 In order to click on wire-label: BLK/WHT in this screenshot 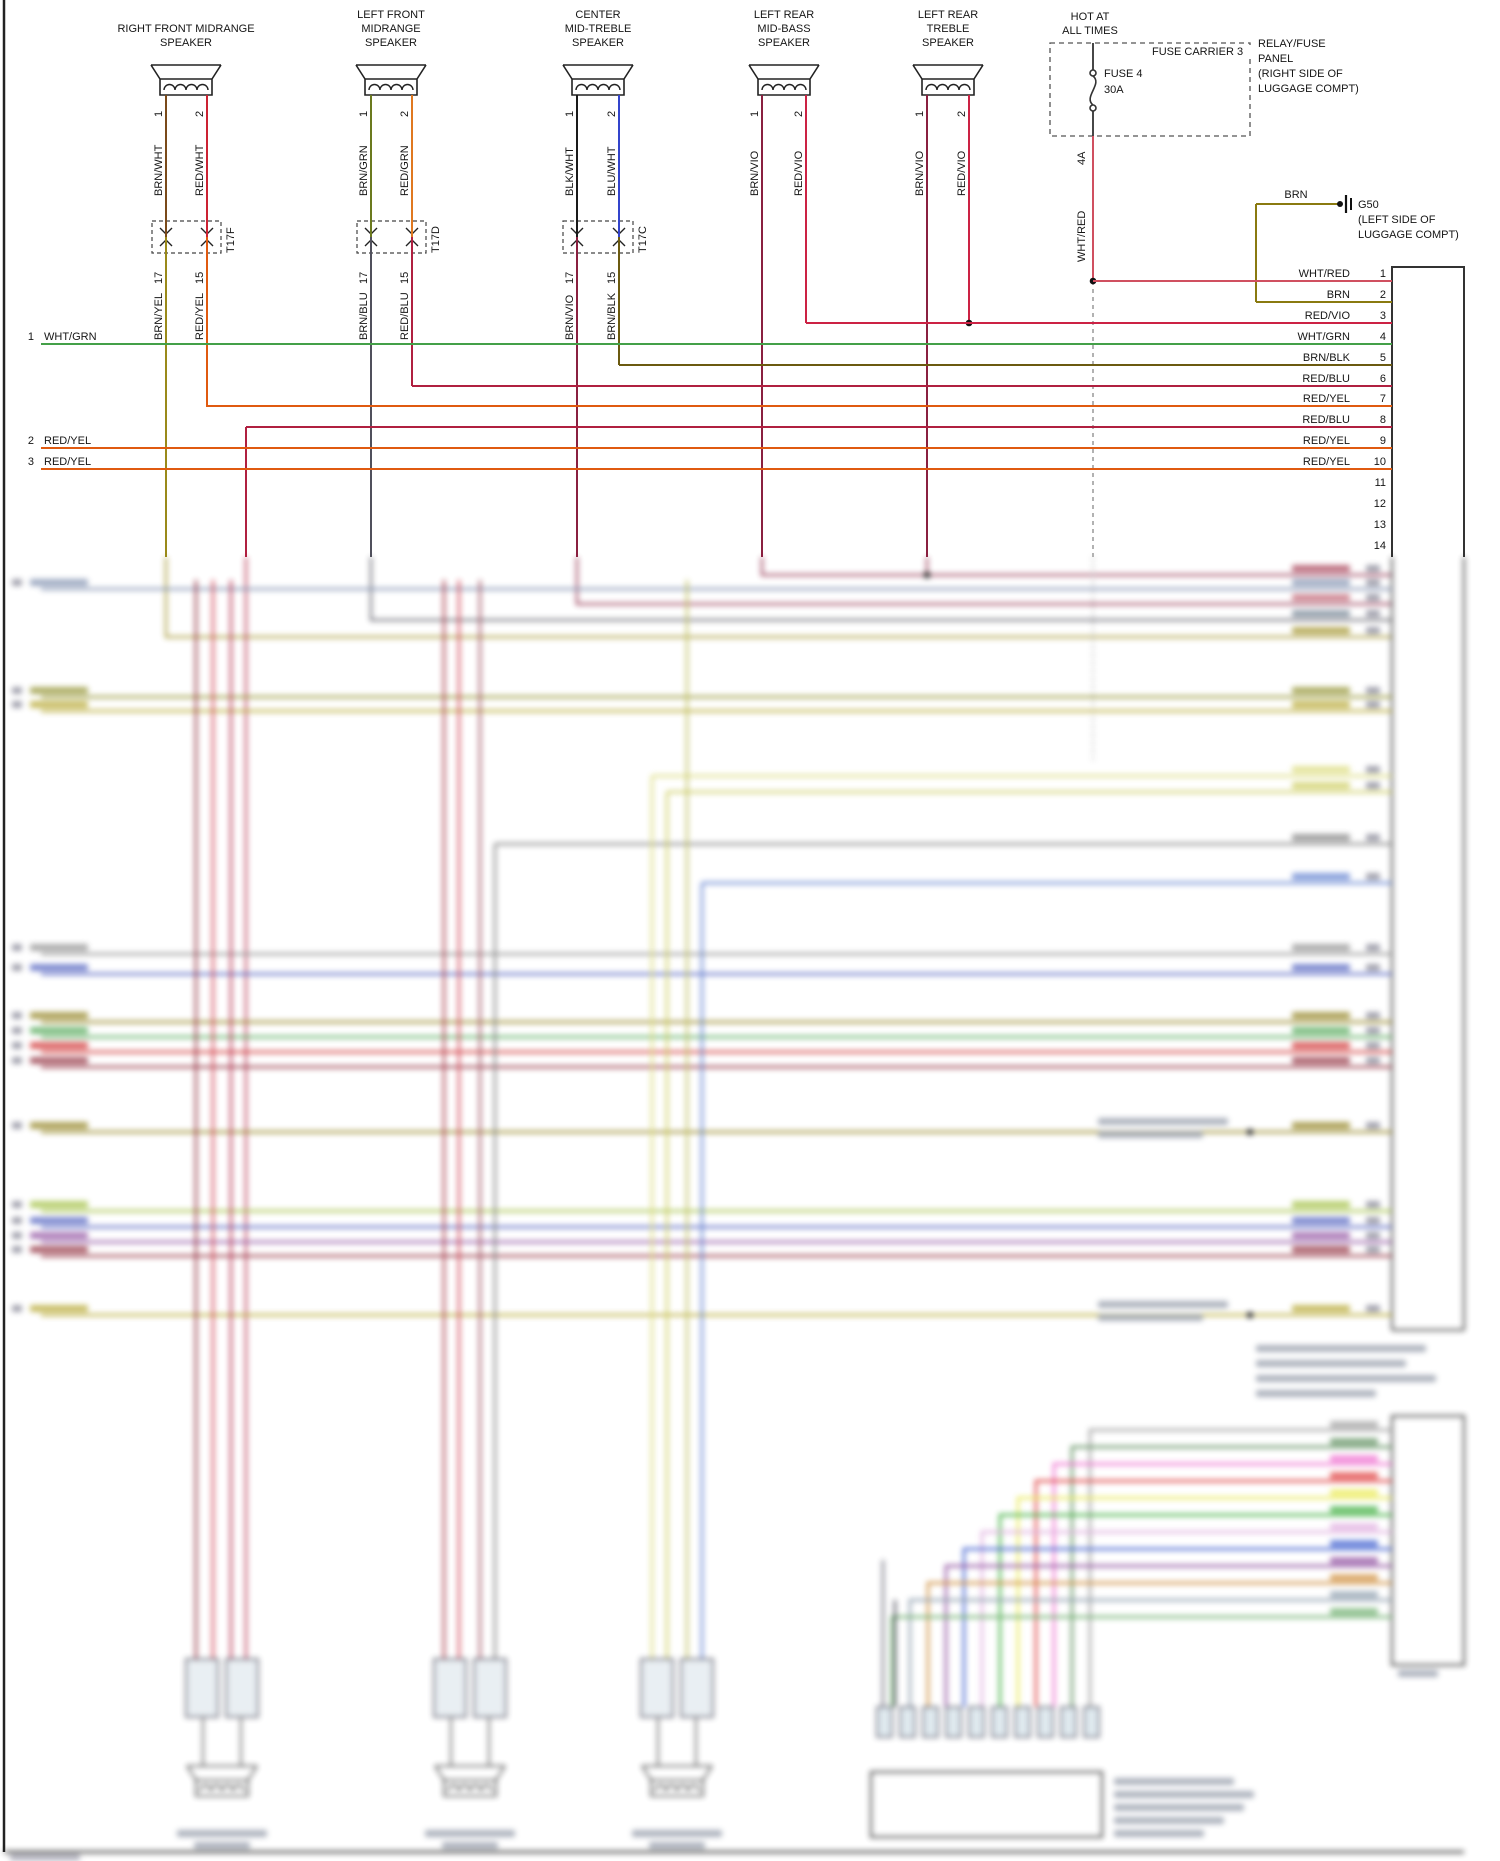, I will do `click(570, 171)`.